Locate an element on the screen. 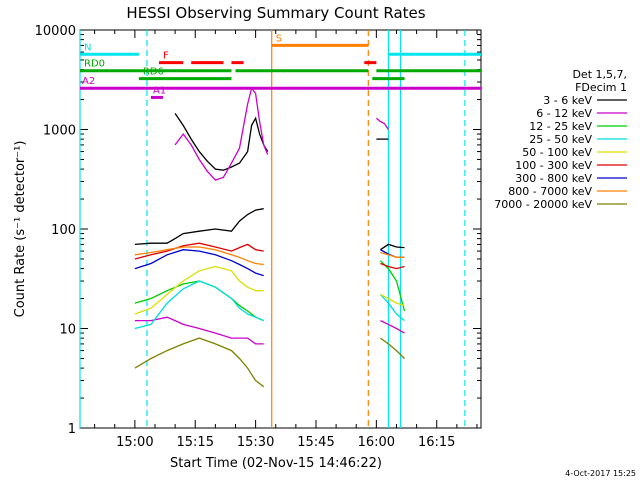  x-tick-label: 15:15 is located at coordinates (195, 442).